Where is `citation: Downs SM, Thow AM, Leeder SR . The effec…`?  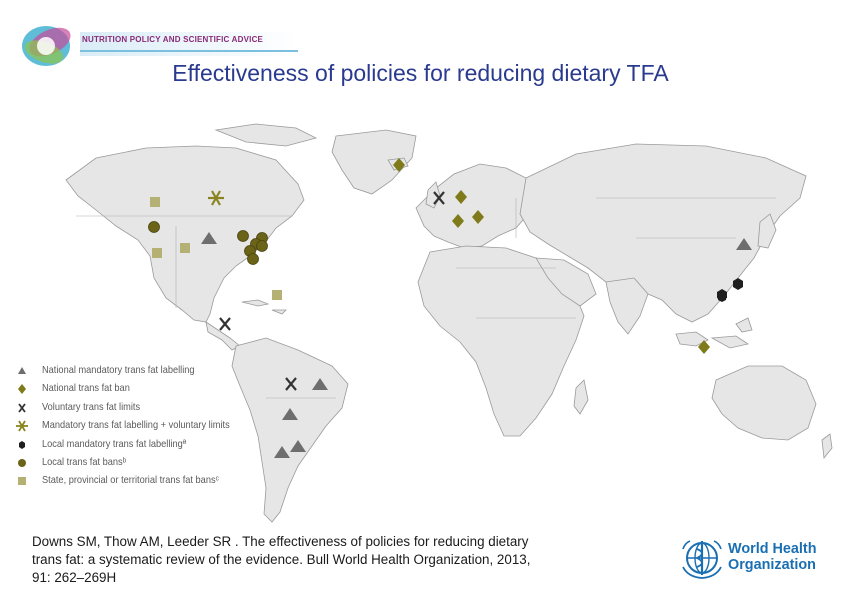
citation: Downs SM, Thow AM, Leeder SR . The effec… is located at coordinates (342, 560).